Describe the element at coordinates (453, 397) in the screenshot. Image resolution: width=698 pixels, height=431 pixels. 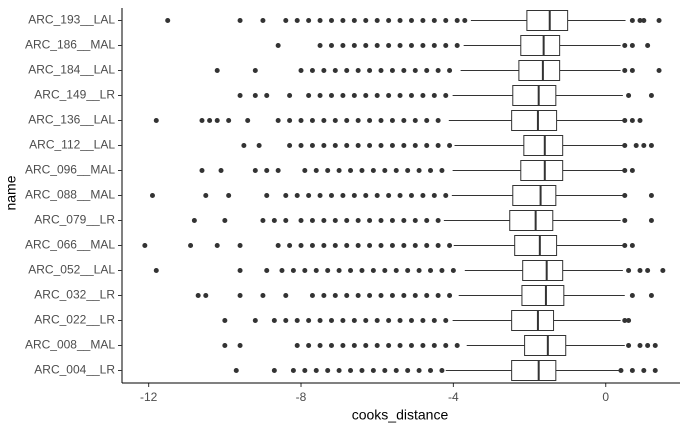
I see `x-tick-label: -4` at that location.